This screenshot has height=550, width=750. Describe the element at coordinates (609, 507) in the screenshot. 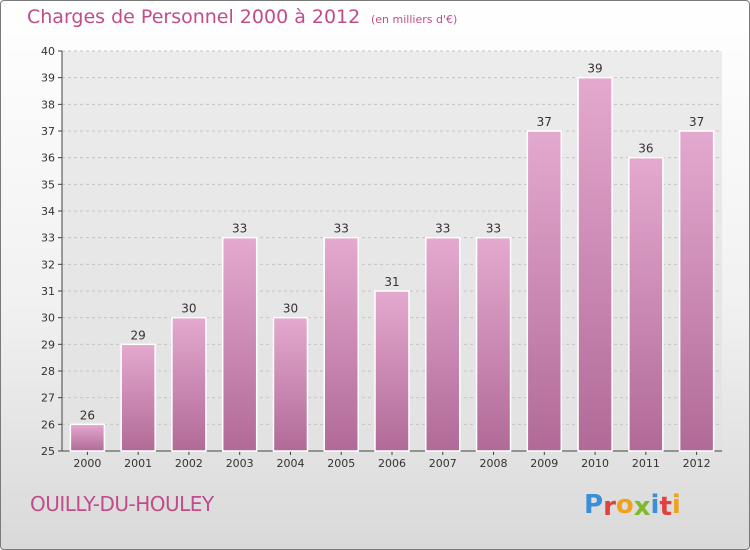

I see `logo-letter: r` at that location.